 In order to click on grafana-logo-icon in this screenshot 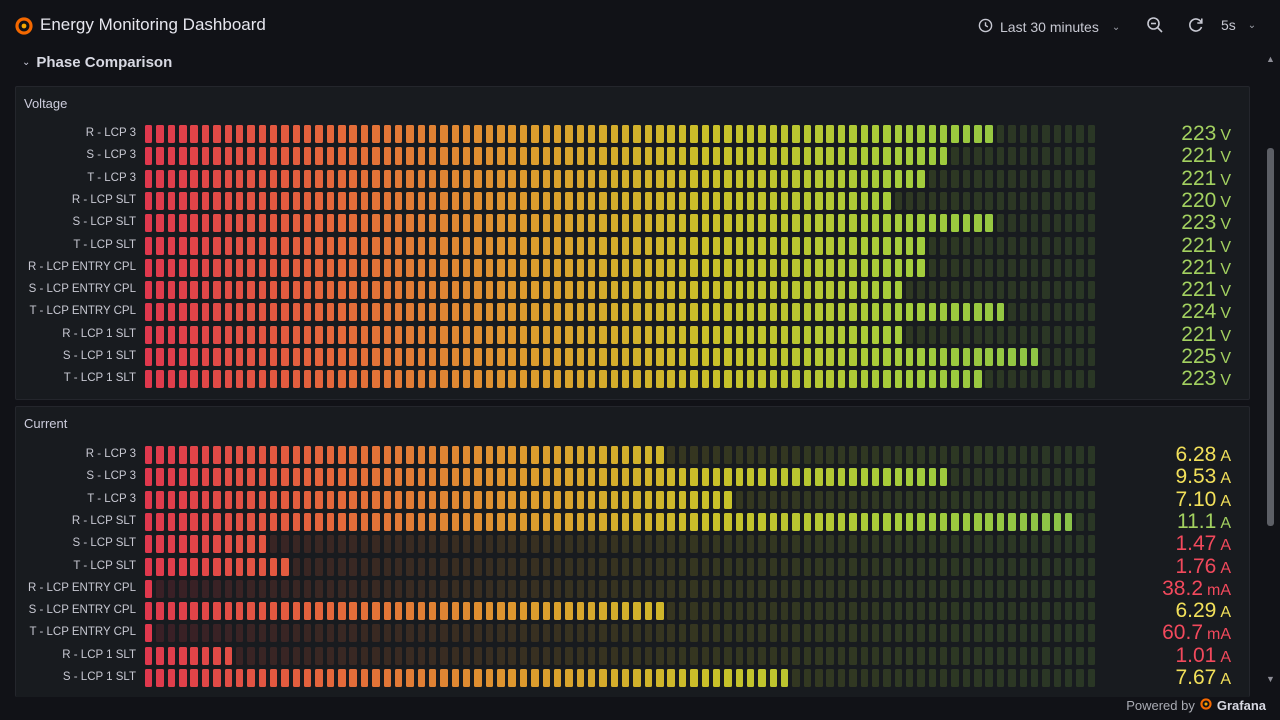, I will do `click(24, 26)`.